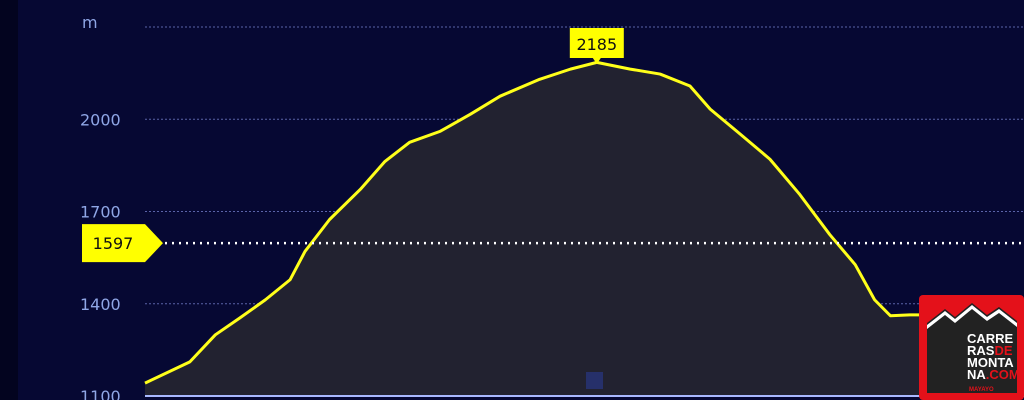 Image resolution: width=1024 pixels, height=400 pixels. I want to click on cursor-badge, so click(122, 243).